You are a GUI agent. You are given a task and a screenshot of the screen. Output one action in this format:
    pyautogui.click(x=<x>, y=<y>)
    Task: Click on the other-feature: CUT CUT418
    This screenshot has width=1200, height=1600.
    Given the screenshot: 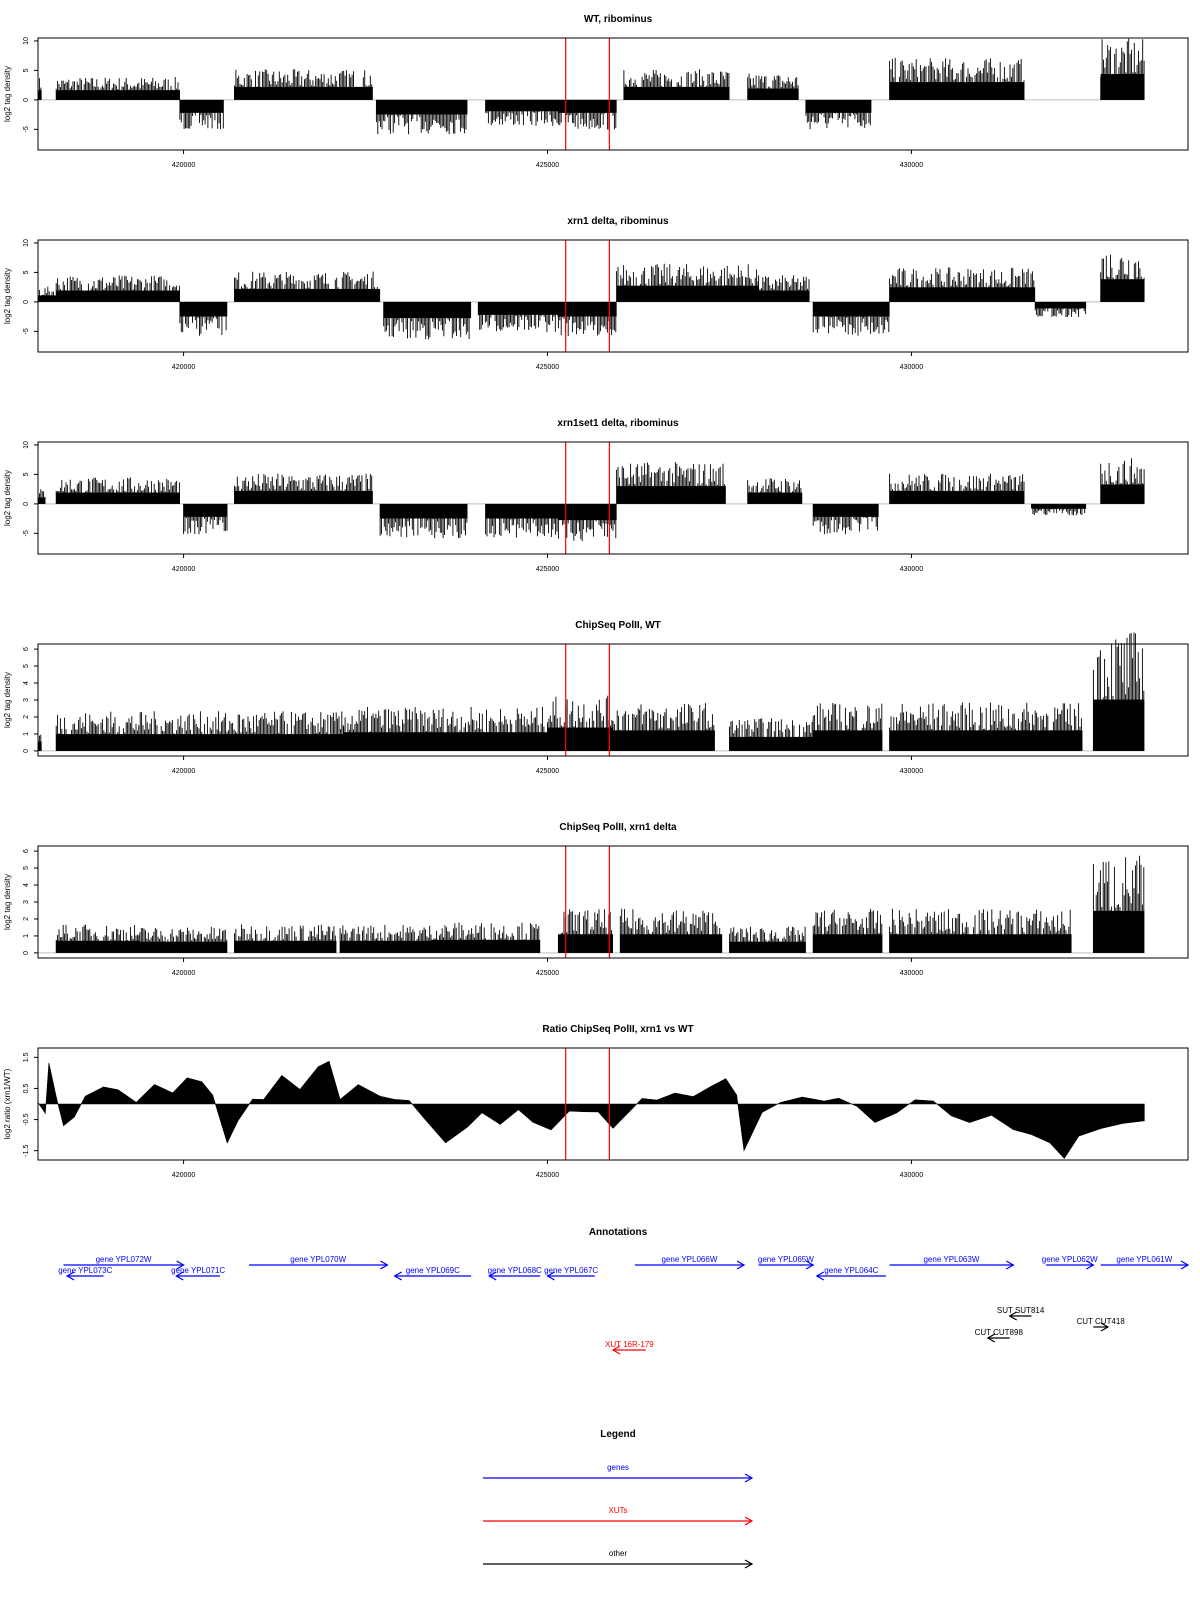 What is the action you would take?
    pyautogui.click(x=1101, y=1324)
    